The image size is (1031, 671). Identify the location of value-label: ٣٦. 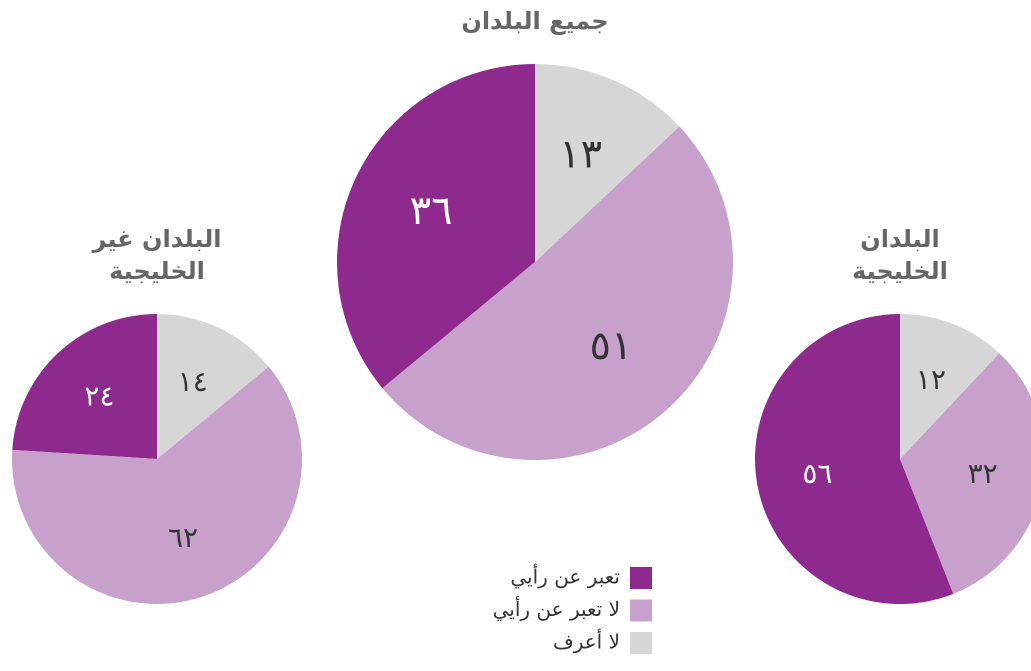
(431, 211).